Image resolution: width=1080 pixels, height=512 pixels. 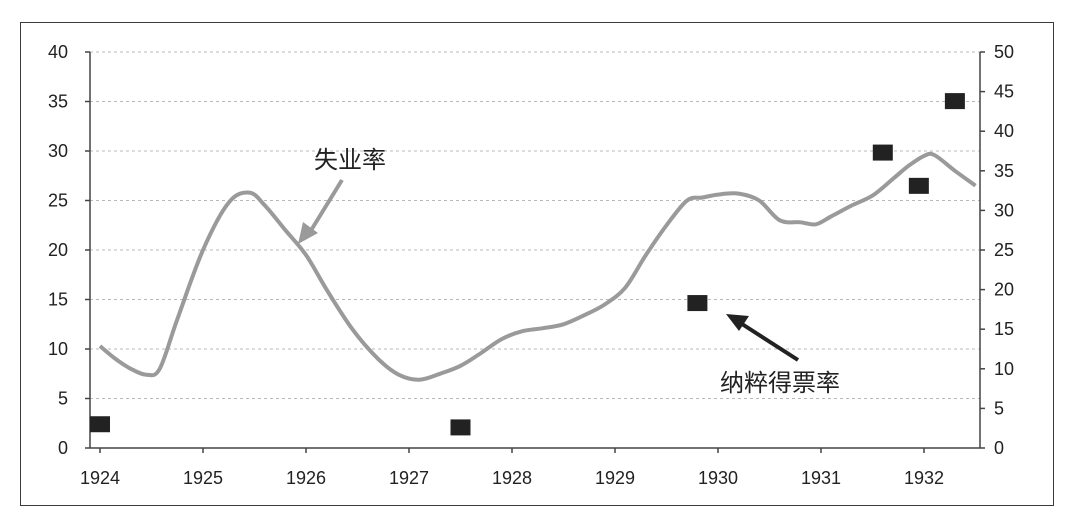 I want to click on annotation-nazi-vote-arrow, so click(x=770, y=342).